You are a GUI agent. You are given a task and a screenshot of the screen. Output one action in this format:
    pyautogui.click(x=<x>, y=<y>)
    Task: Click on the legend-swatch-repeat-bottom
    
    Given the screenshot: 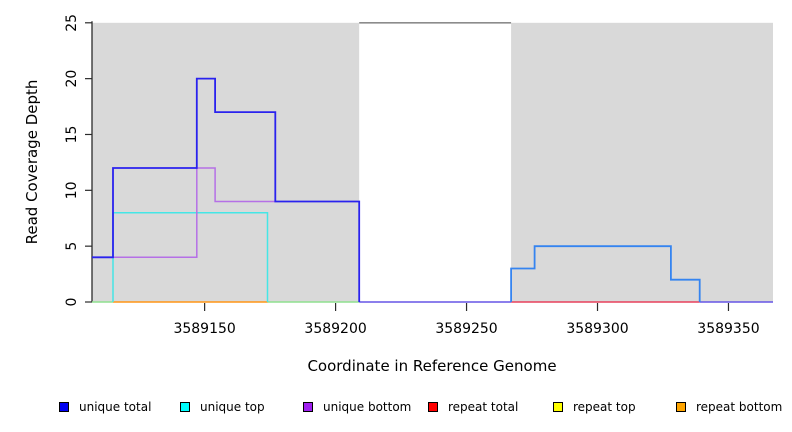 What is the action you would take?
    pyautogui.click(x=681, y=407)
    